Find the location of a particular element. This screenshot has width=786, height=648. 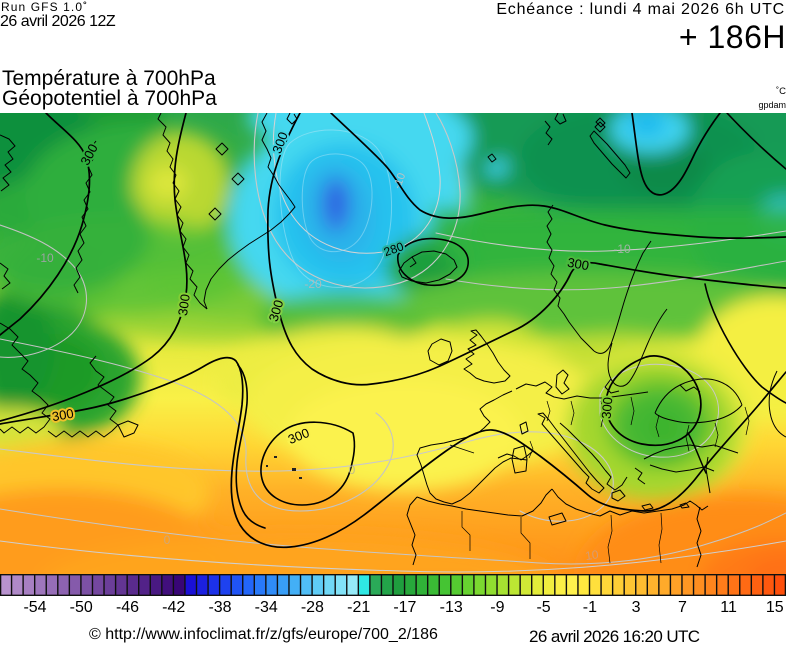

svg-text: 10 is located at coordinates (591, 555).